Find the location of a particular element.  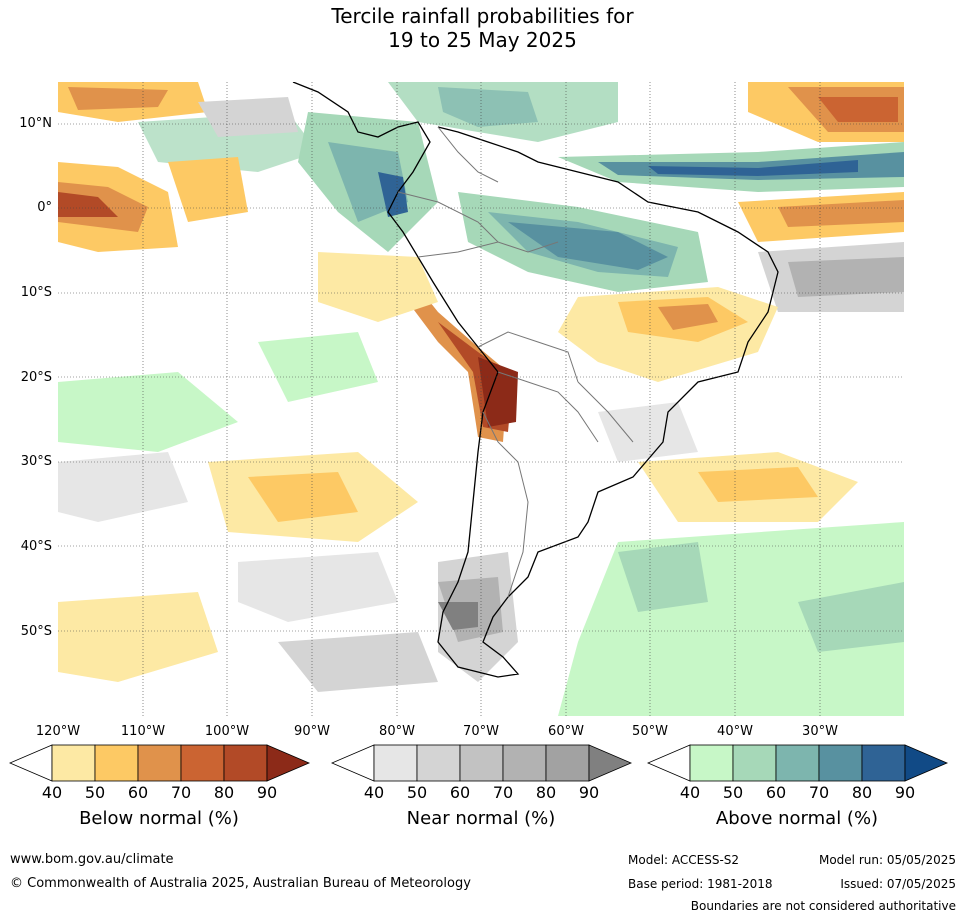

model-name: Model: ACCESS-S2 is located at coordinates (684, 860).